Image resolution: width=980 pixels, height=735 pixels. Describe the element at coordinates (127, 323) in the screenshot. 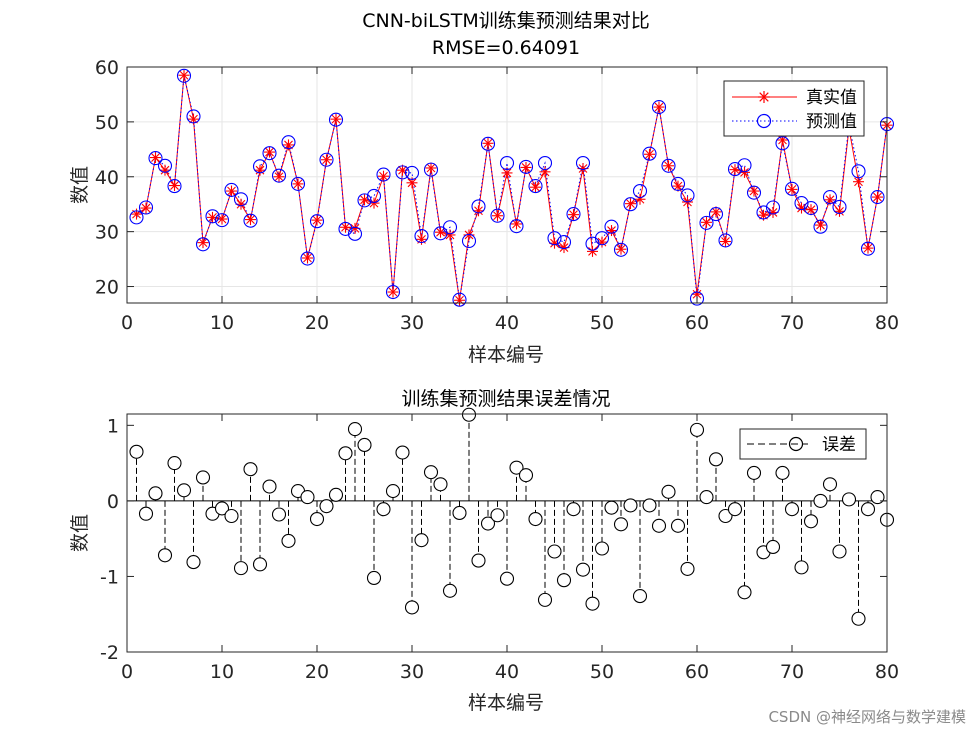

I see `top-xtick-label: 0` at that location.